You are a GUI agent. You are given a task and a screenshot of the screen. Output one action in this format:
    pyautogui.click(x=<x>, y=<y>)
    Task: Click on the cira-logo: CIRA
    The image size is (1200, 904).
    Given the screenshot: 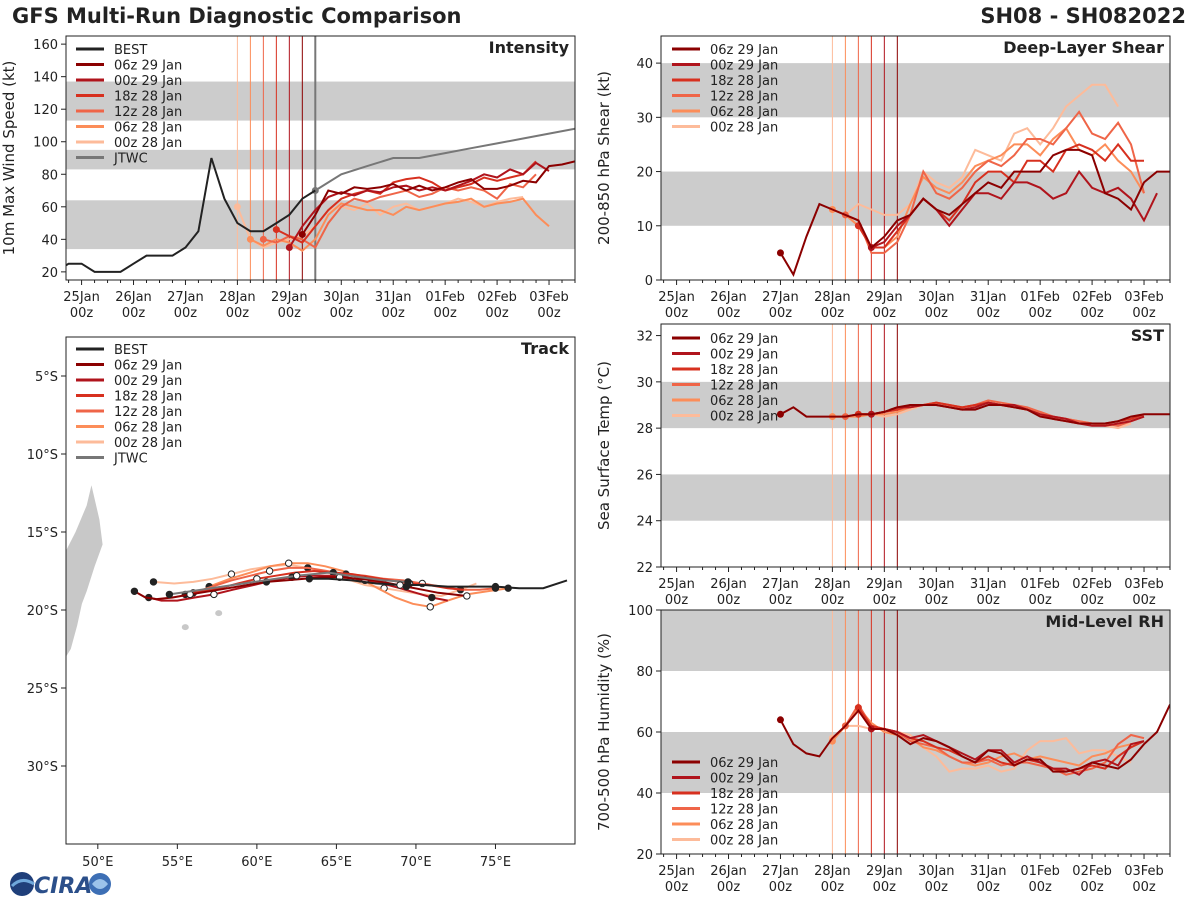 What is the action you would take?
    pyautogui.click(x=59, y=883)
    